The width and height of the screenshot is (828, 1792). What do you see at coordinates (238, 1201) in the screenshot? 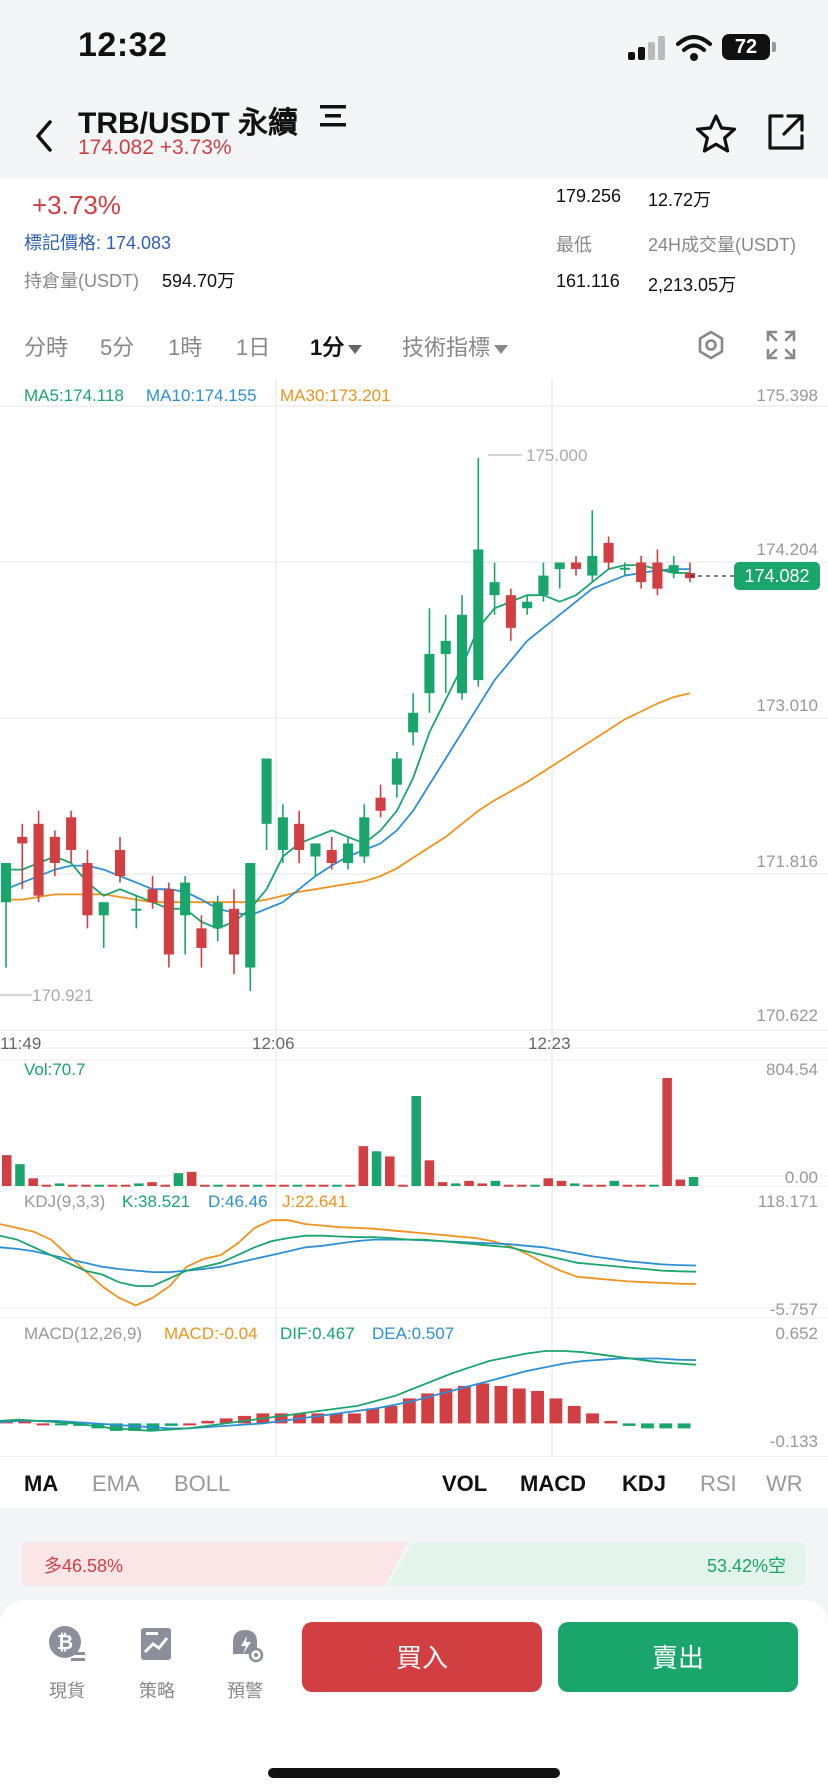
I see `legend-kdj-d: D:46.46` at bounding box center [238, 1201].